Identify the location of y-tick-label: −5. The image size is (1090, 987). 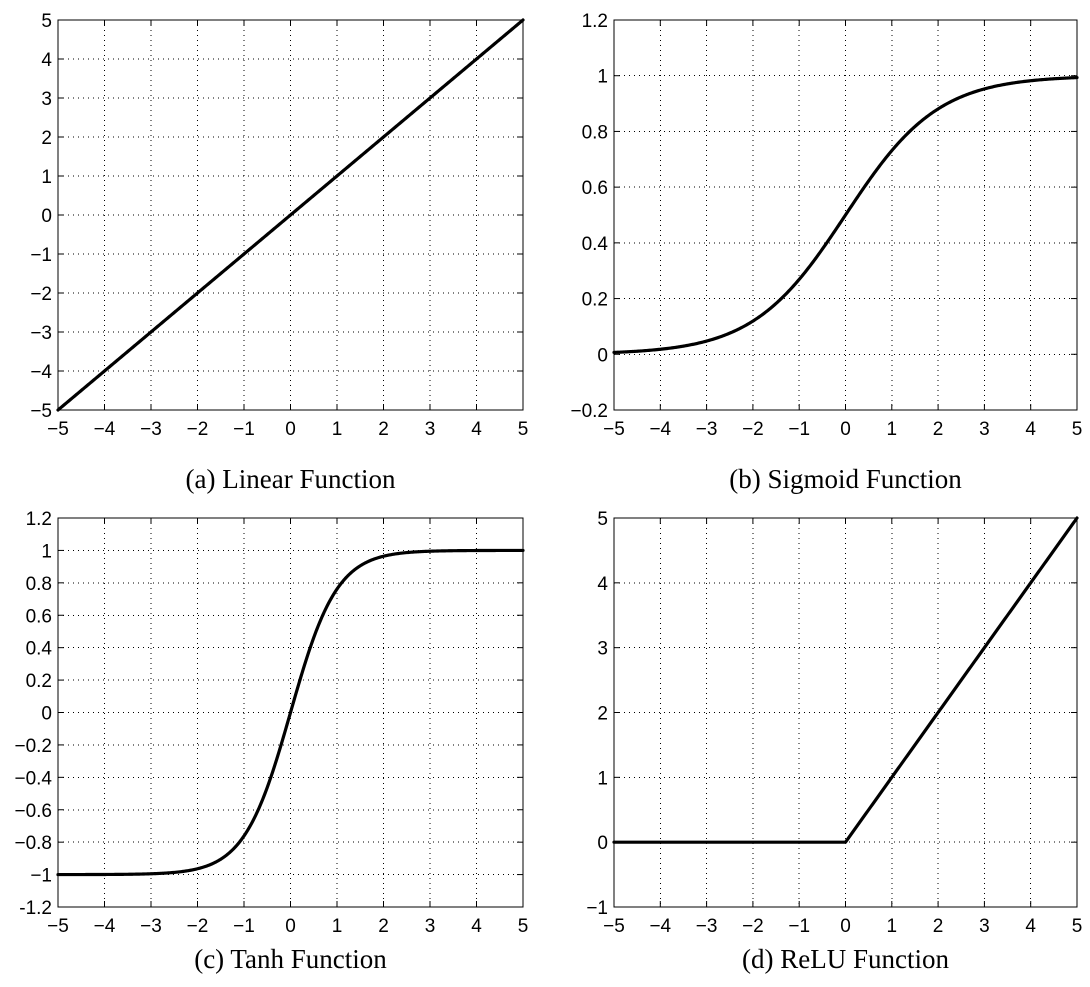
(41, 411).